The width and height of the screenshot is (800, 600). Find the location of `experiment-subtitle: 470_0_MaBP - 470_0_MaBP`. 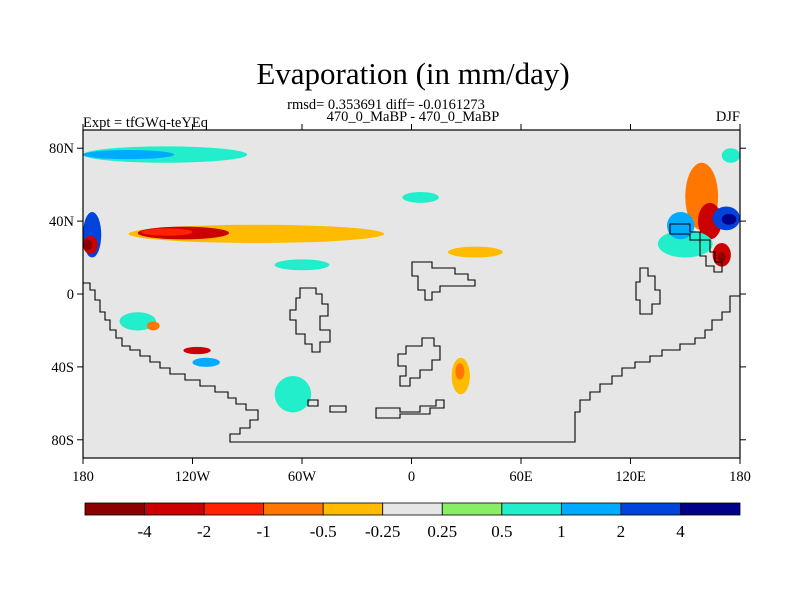

experiment-subtitle: 470_0_MaBP - 470_0_MaBP is located at coordinates (413, 117).